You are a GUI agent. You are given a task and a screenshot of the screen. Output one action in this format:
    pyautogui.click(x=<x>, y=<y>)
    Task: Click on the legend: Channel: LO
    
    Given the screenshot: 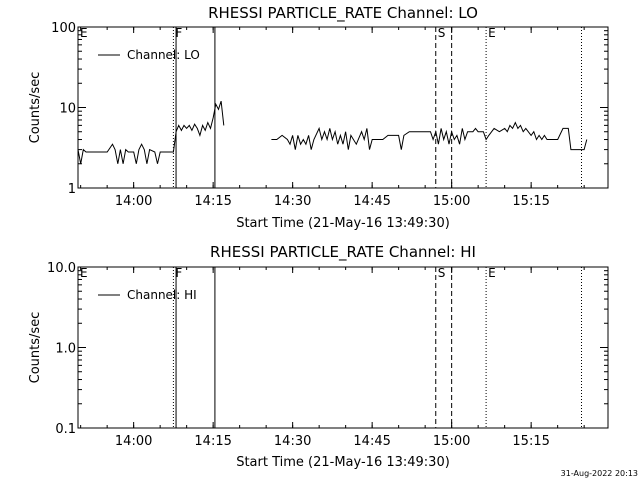 What is the action you would take?
    pyautogui.click(x=149, y=55)
    